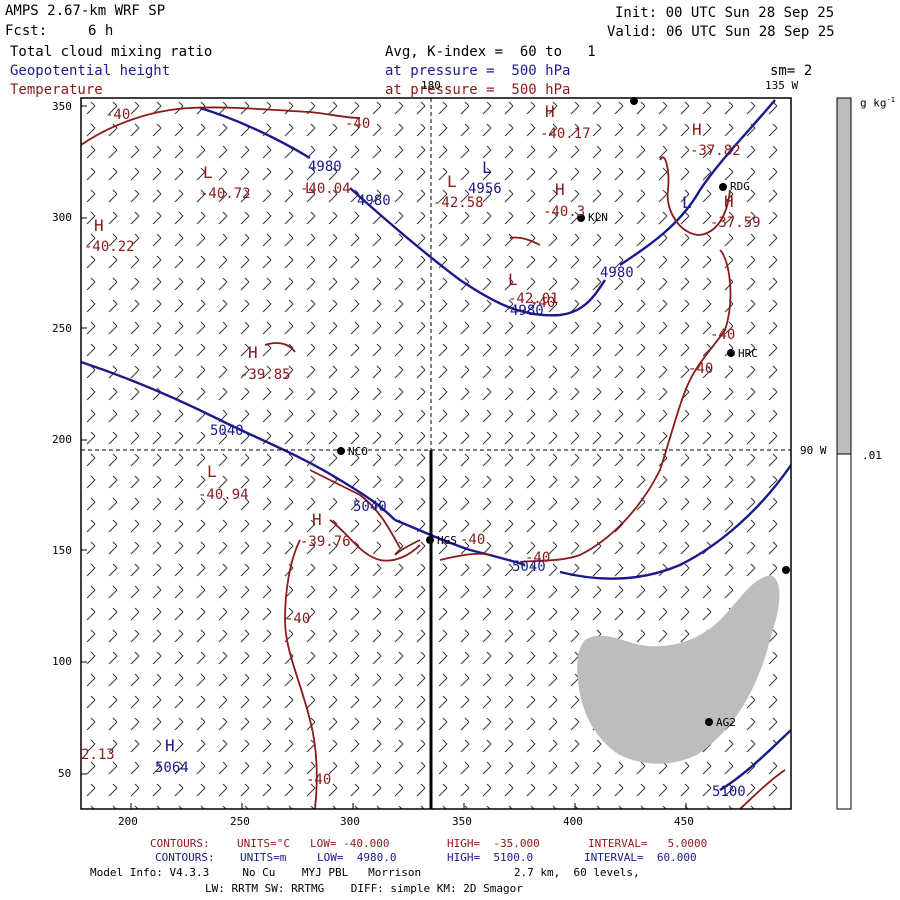  What do you see at coordinates (684, 821) in the screenshot?
I see `x-tick-label: 450` at bounding box center [684, 821].